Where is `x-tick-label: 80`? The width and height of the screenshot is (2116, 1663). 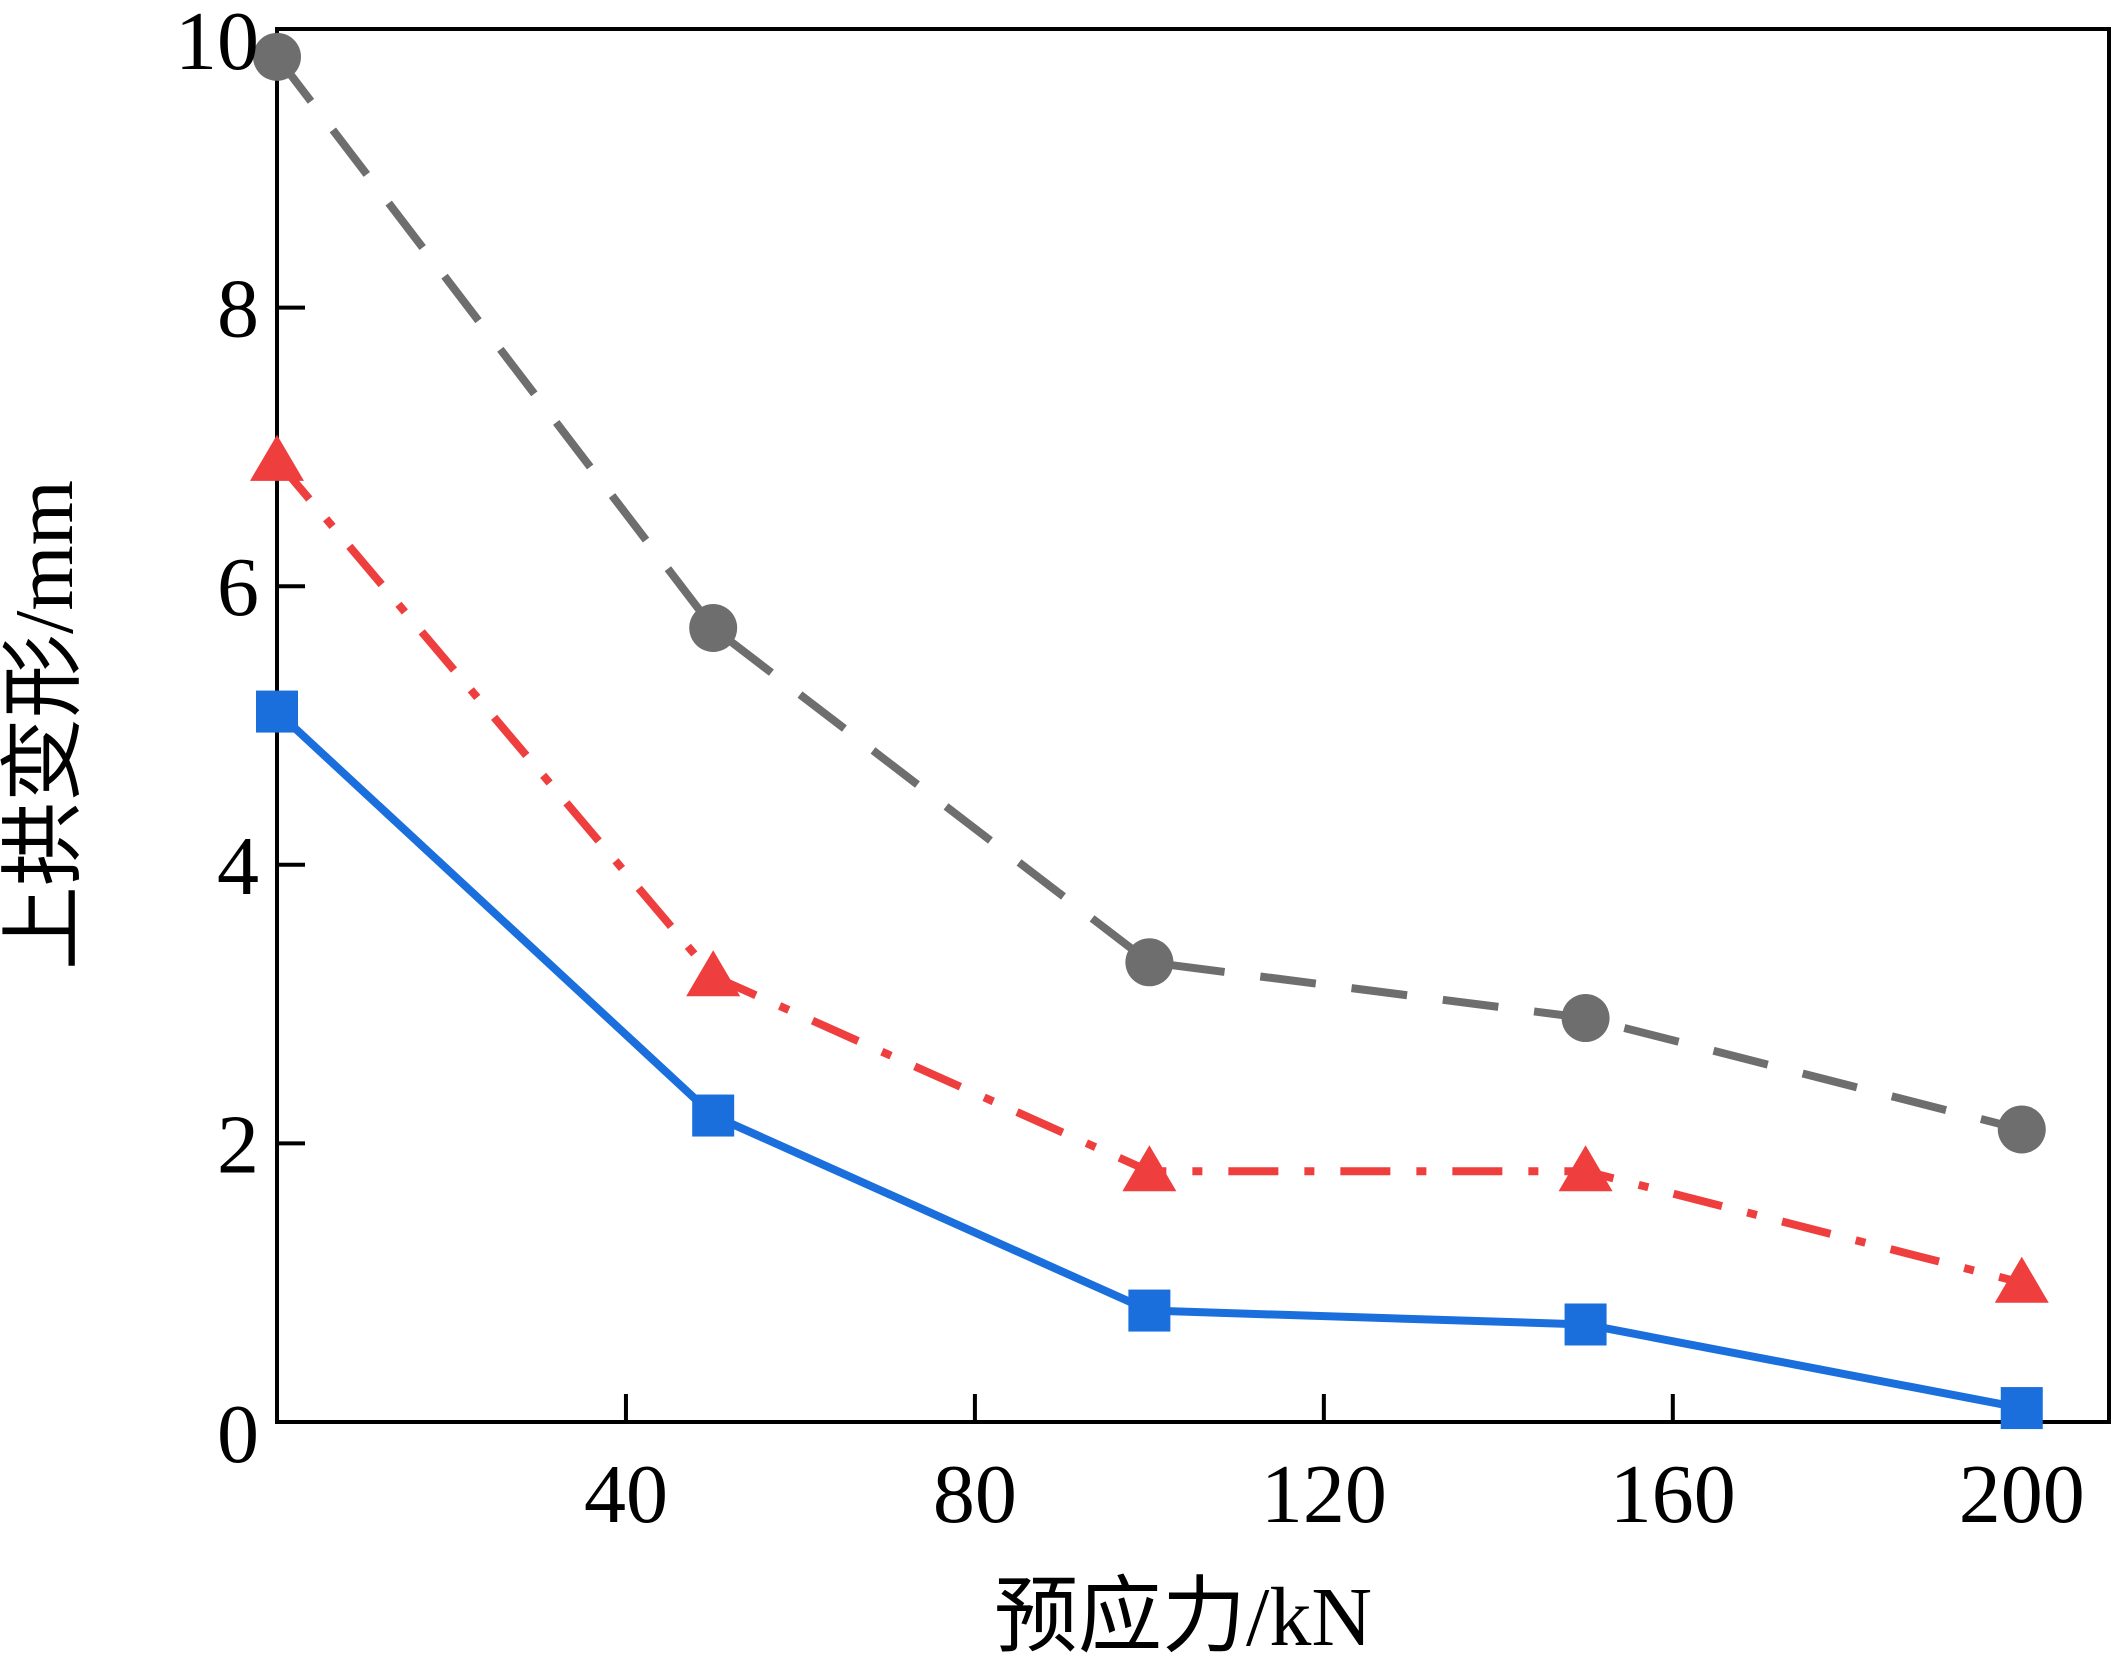
x-tick-label: 80 is located at coordinates (975, 1494).